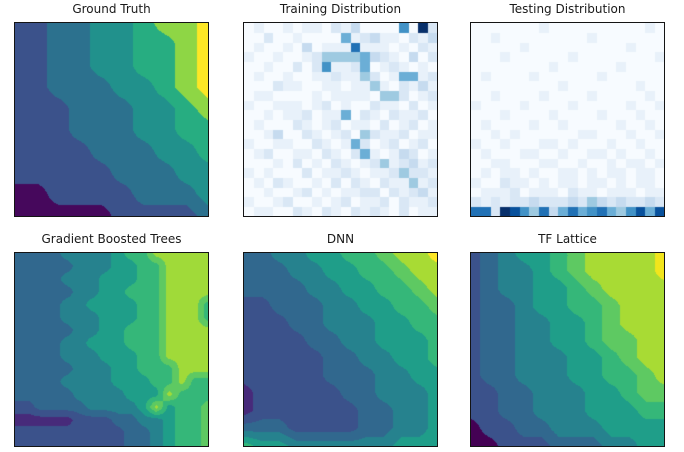 The width and height of the screenshot is (684, 452). I want to click on subplot-title: DNN, so click(340, 239).